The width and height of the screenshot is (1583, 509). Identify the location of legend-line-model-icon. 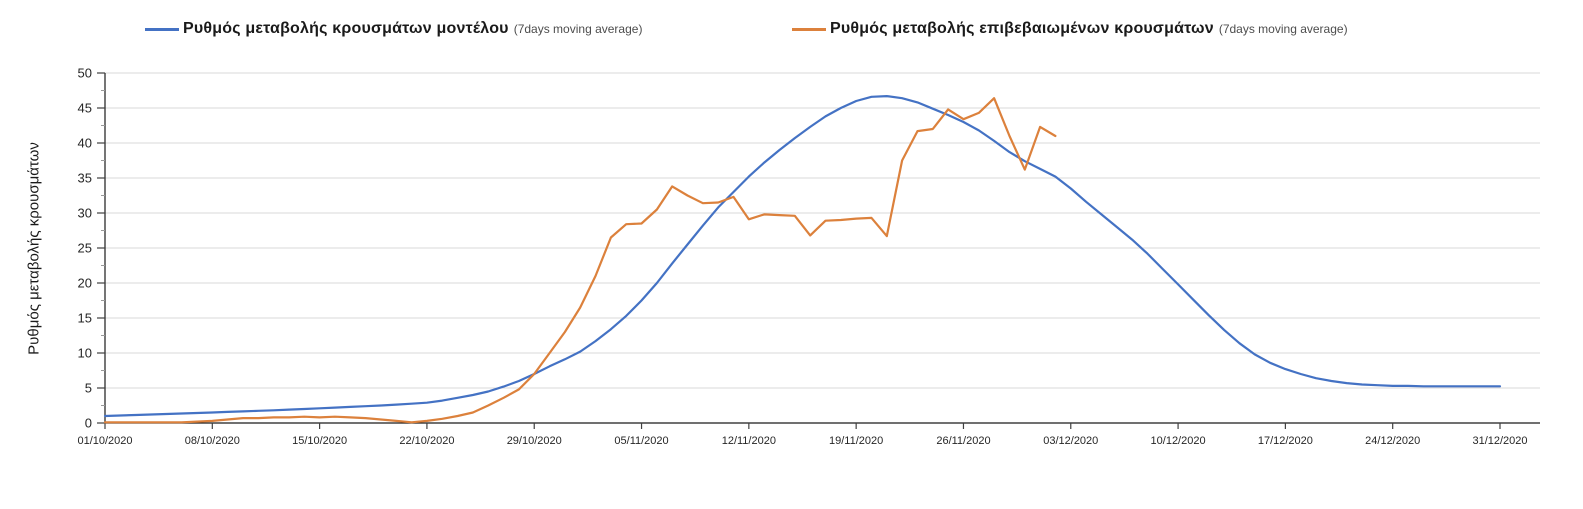
(162, 29).